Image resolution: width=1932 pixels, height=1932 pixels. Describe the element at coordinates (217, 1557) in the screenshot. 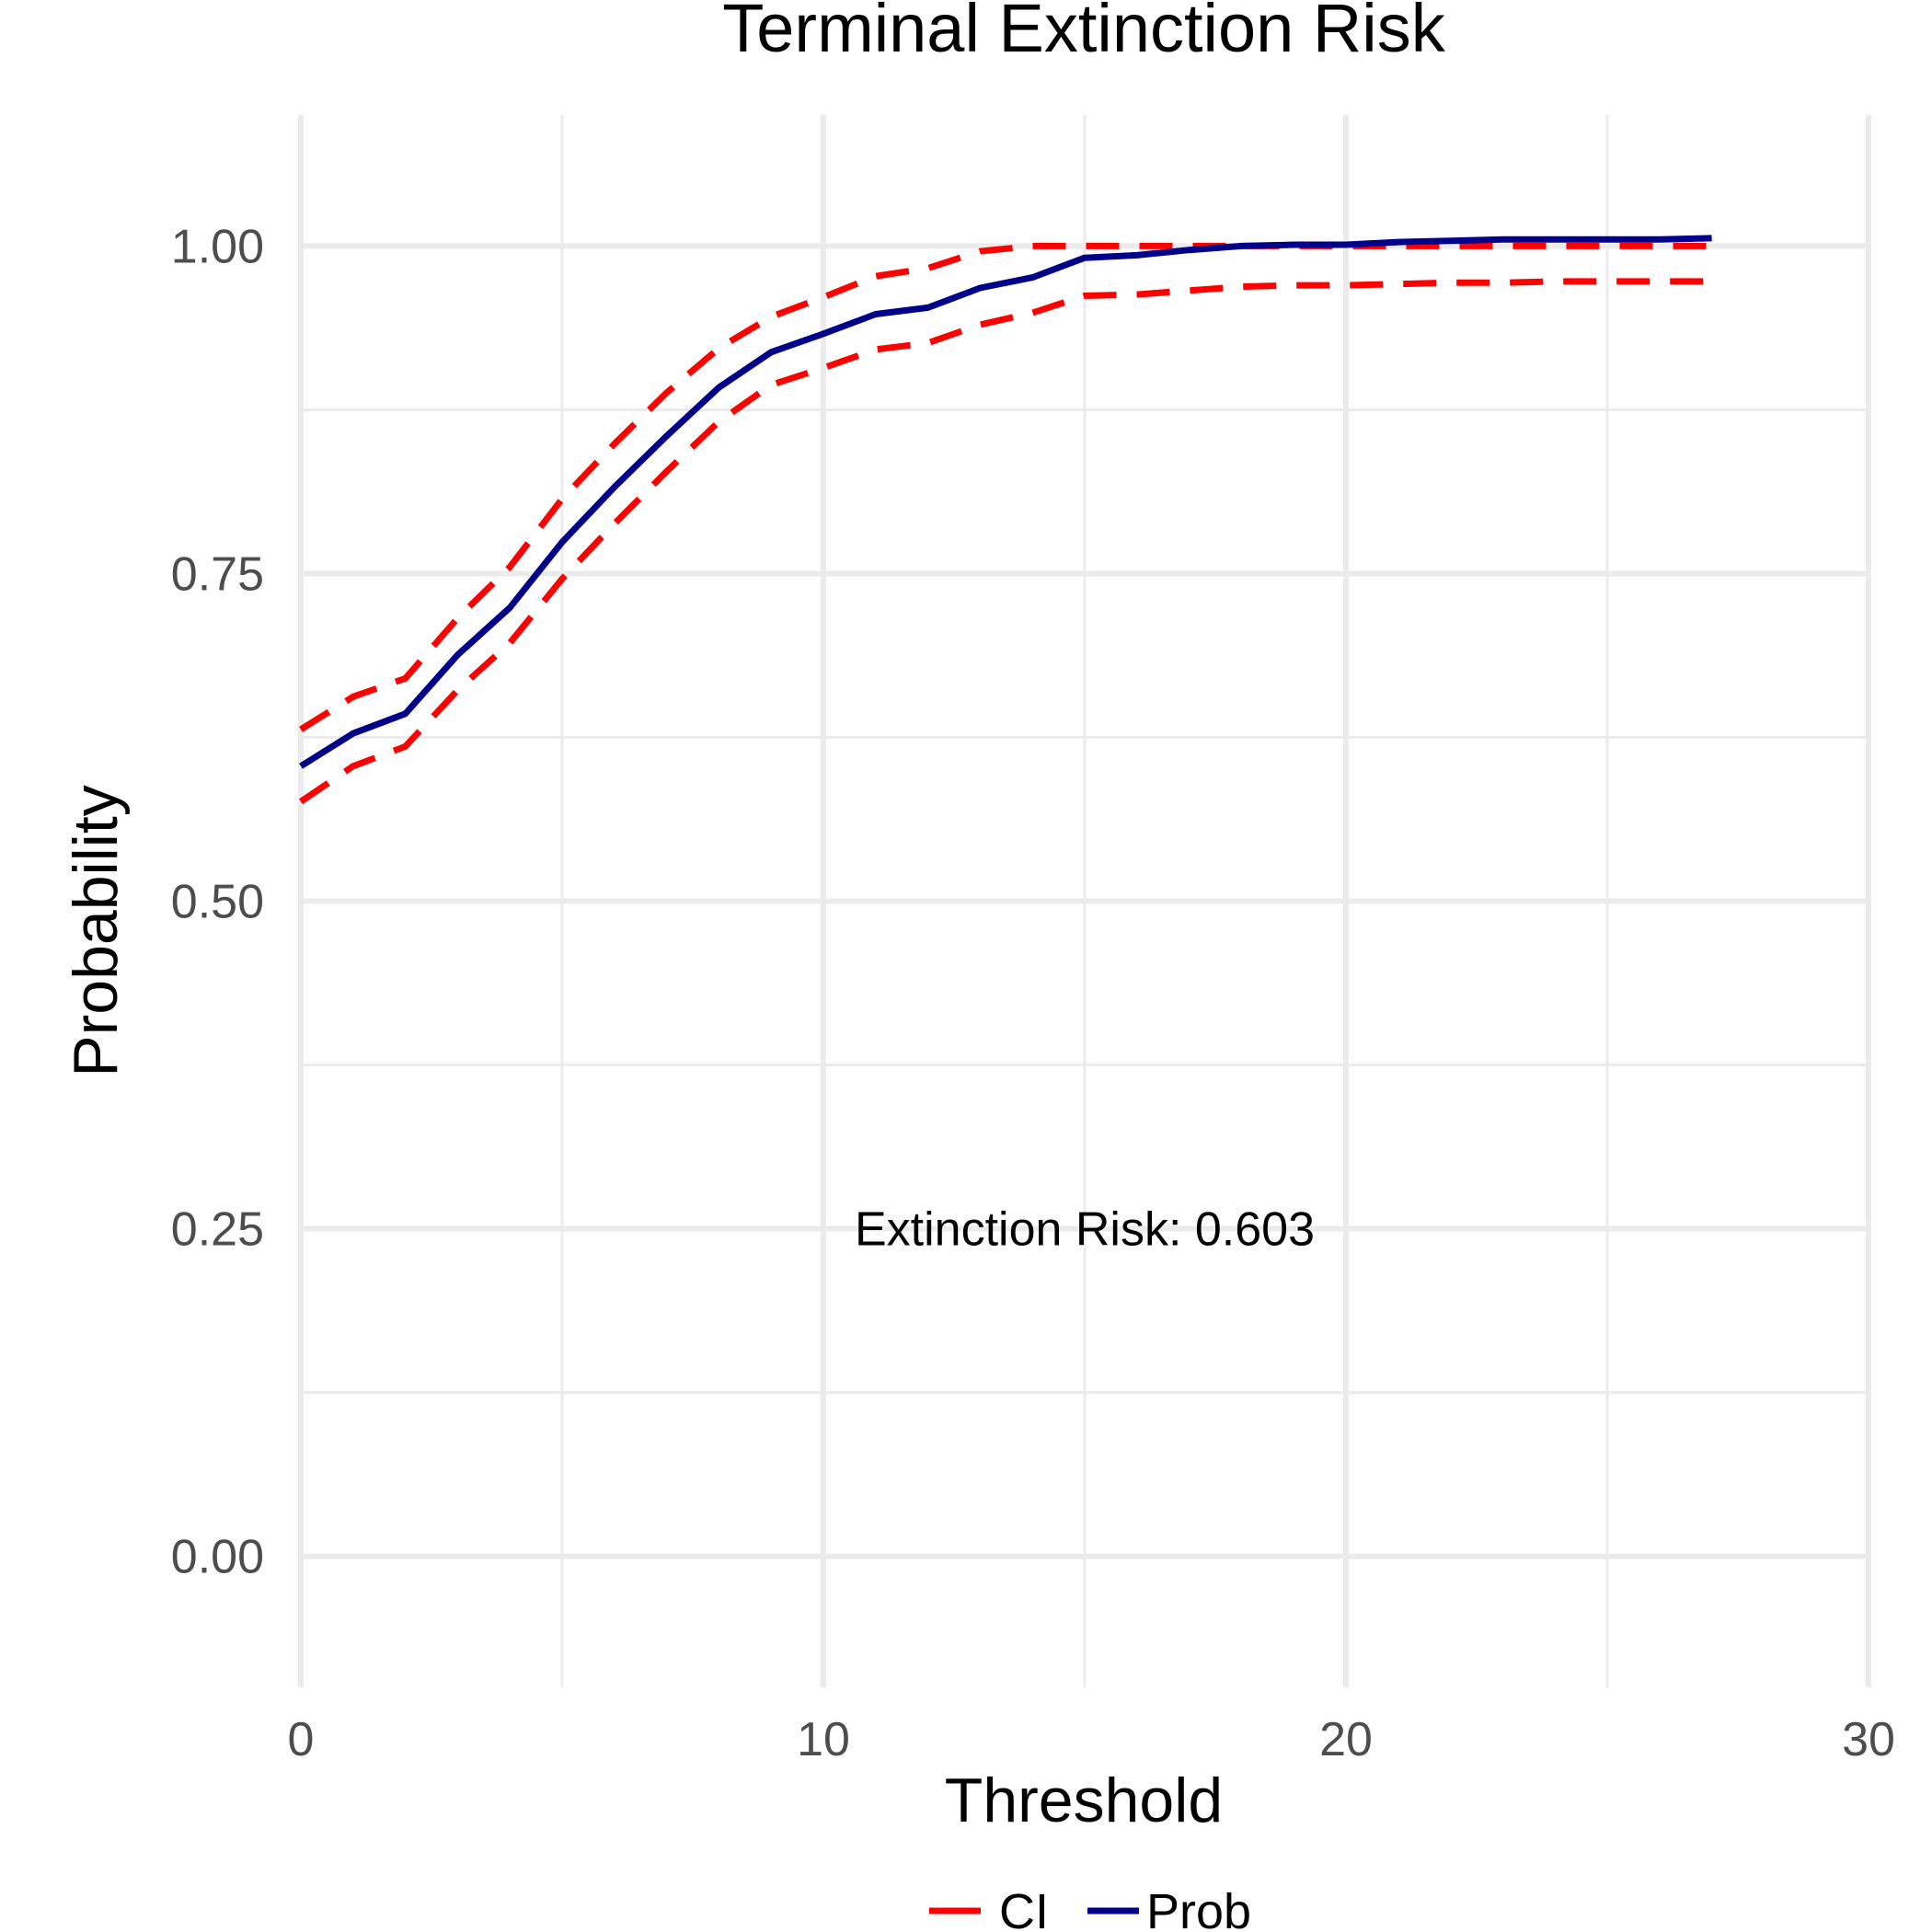

I see `y-tick-label: 0.00` at that location.